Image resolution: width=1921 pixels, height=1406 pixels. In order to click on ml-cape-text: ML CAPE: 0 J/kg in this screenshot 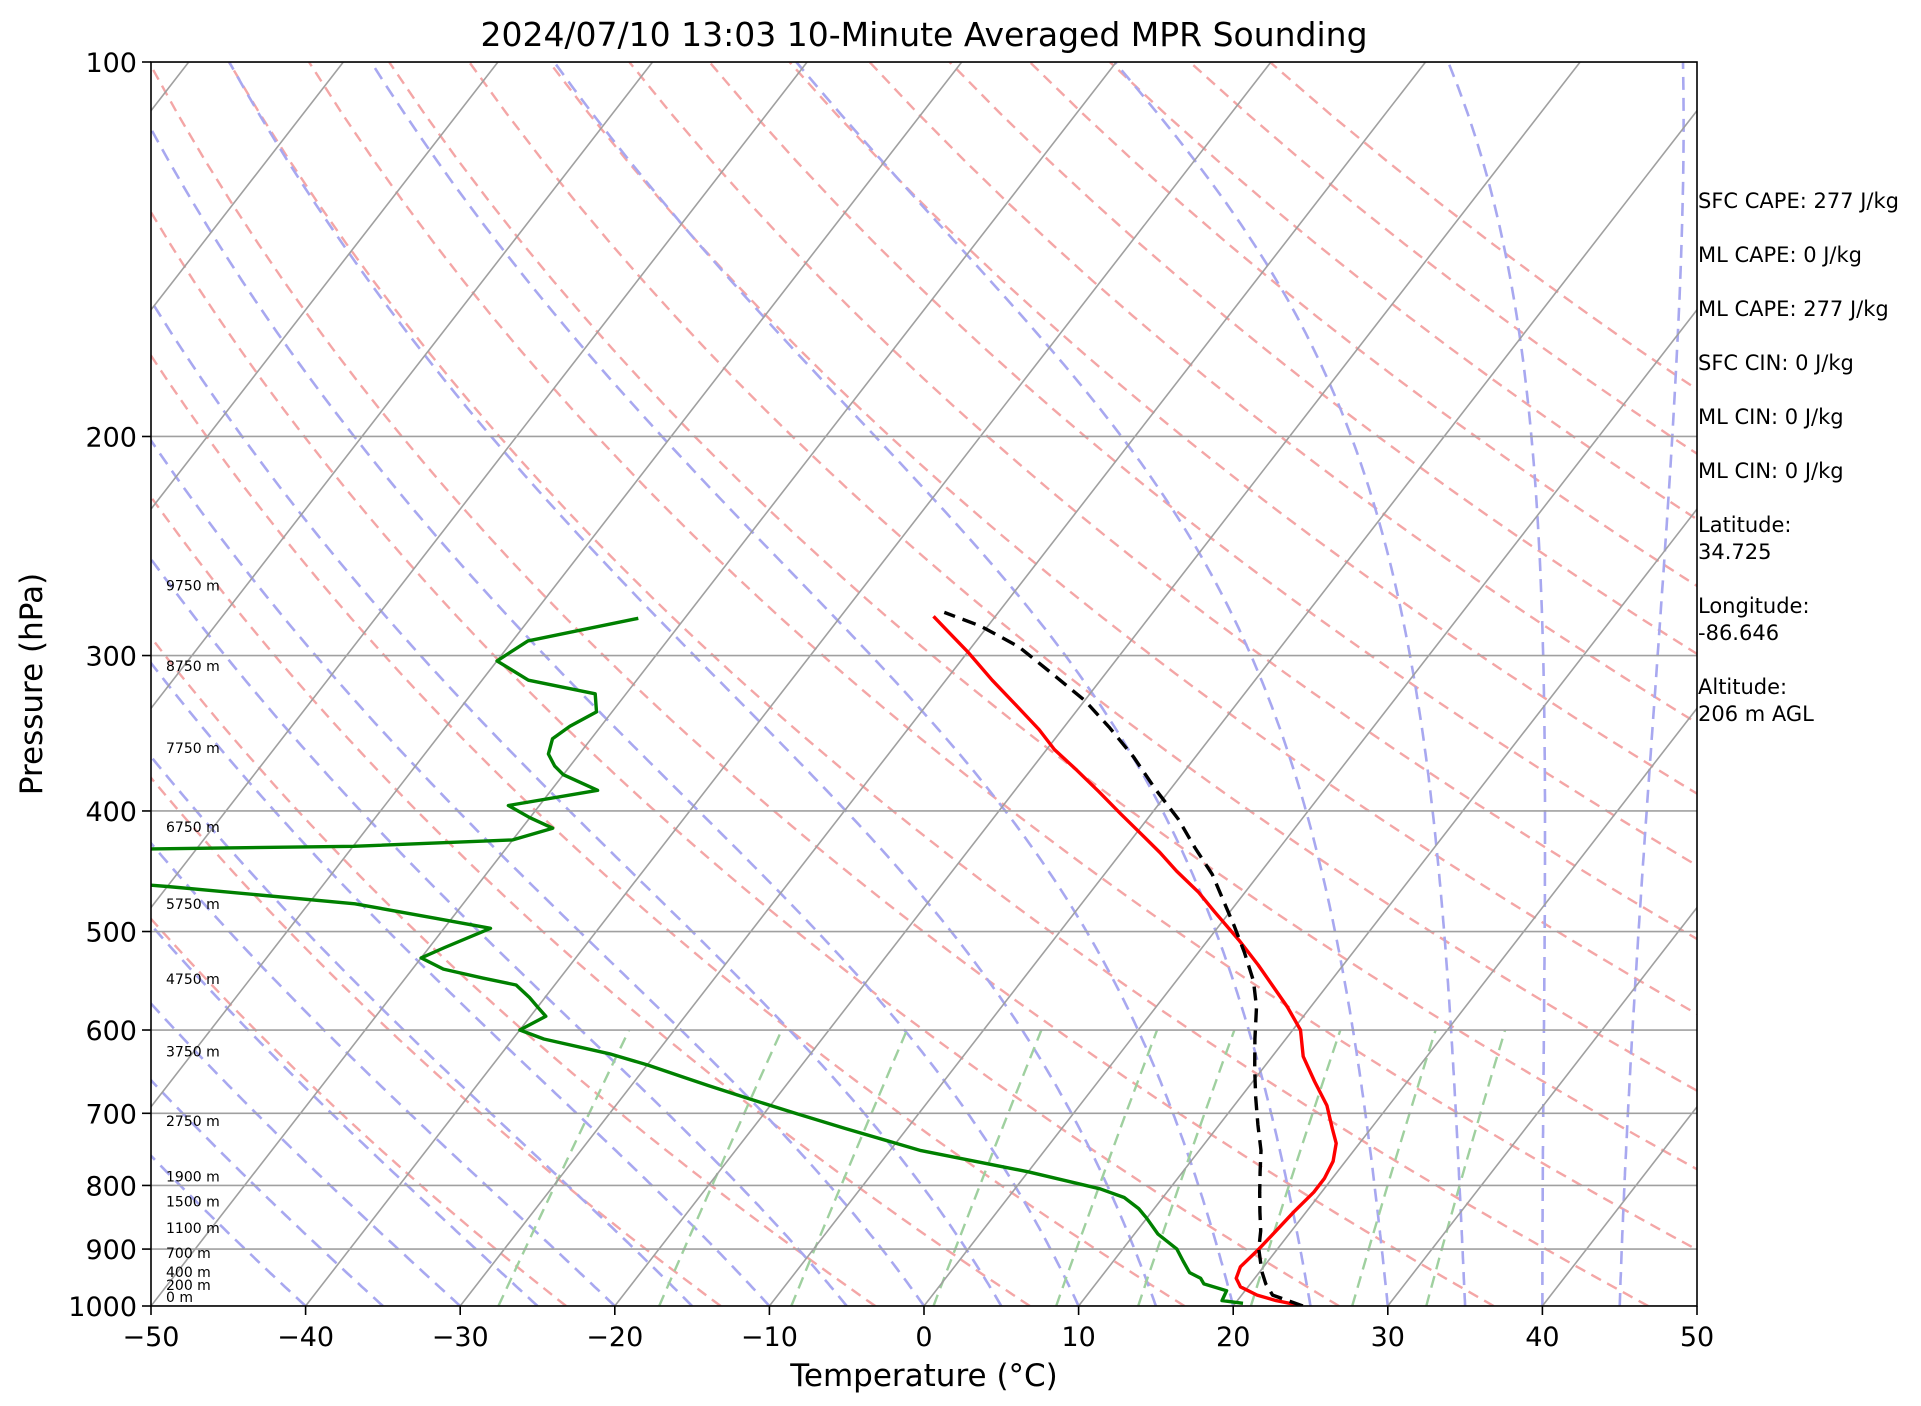, I will do `click(1780, 255)`.